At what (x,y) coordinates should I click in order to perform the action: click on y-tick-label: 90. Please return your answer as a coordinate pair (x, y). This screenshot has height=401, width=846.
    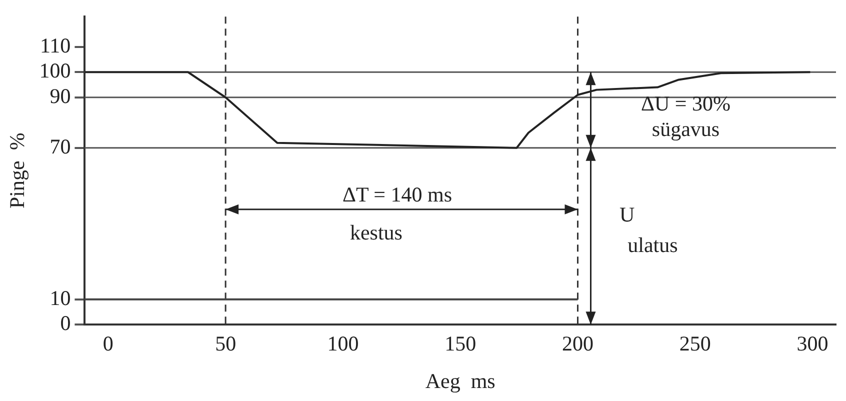
    Looking at the image, I should click on (60, 96).